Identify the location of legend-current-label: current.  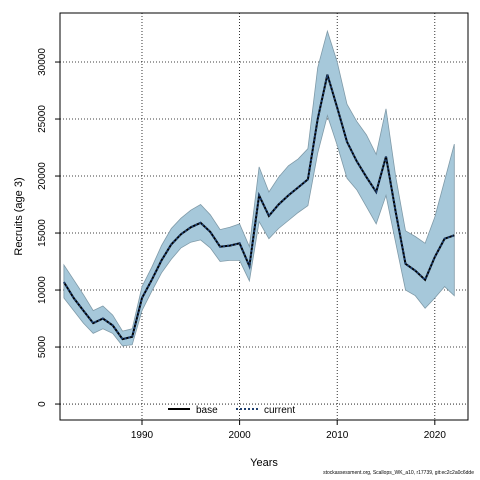
(279, 410).